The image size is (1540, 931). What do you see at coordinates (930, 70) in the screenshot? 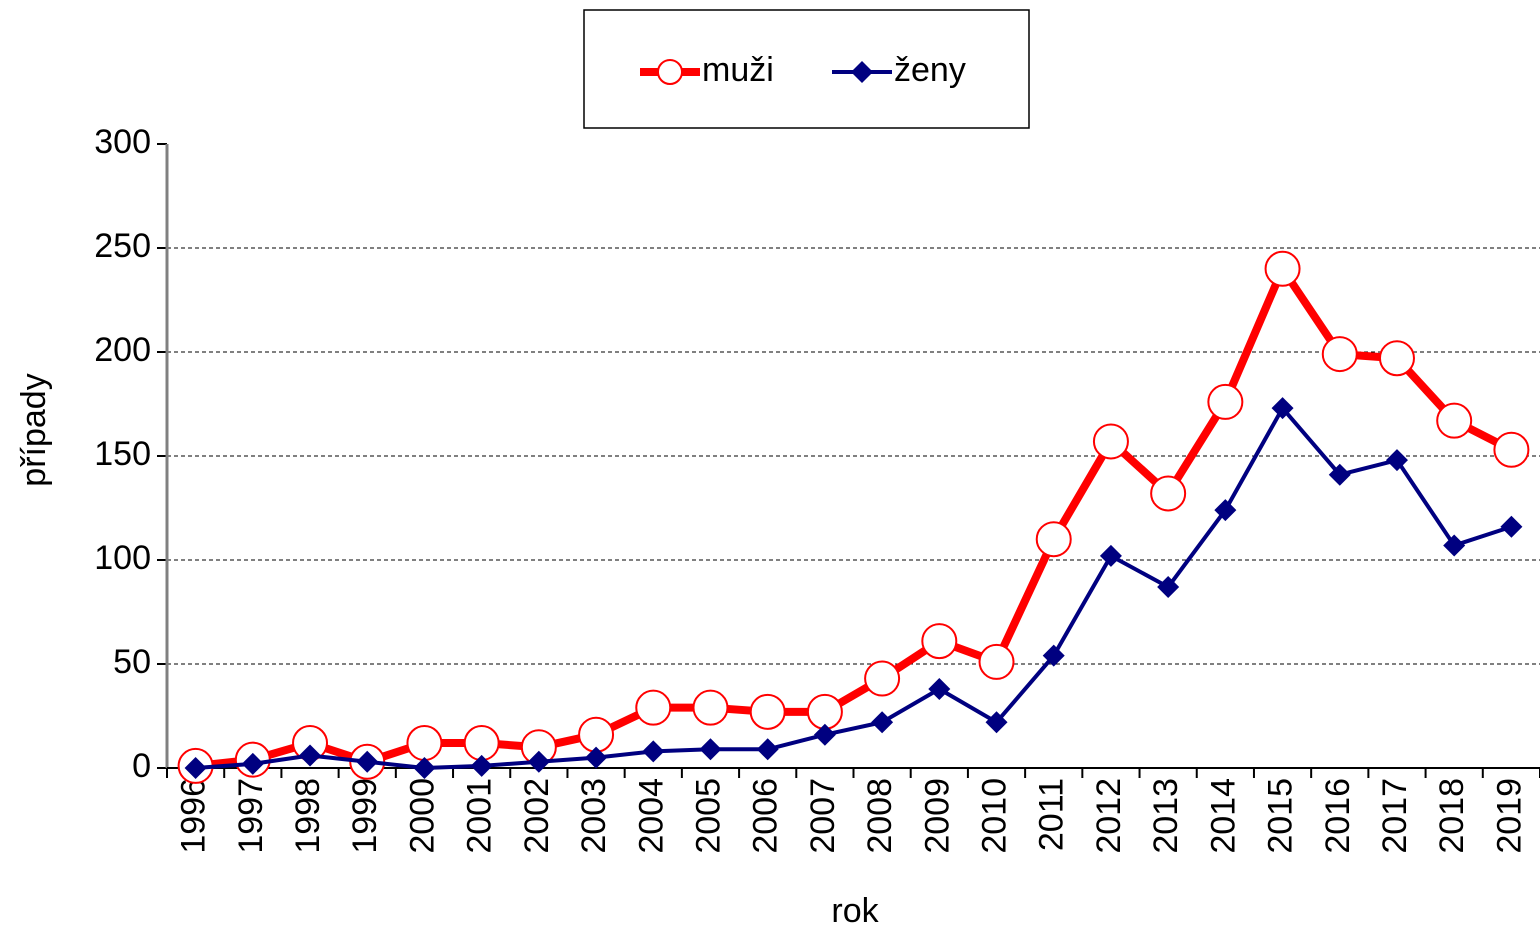
I see `legend-label: ženy` at bounding box center [930, 70].